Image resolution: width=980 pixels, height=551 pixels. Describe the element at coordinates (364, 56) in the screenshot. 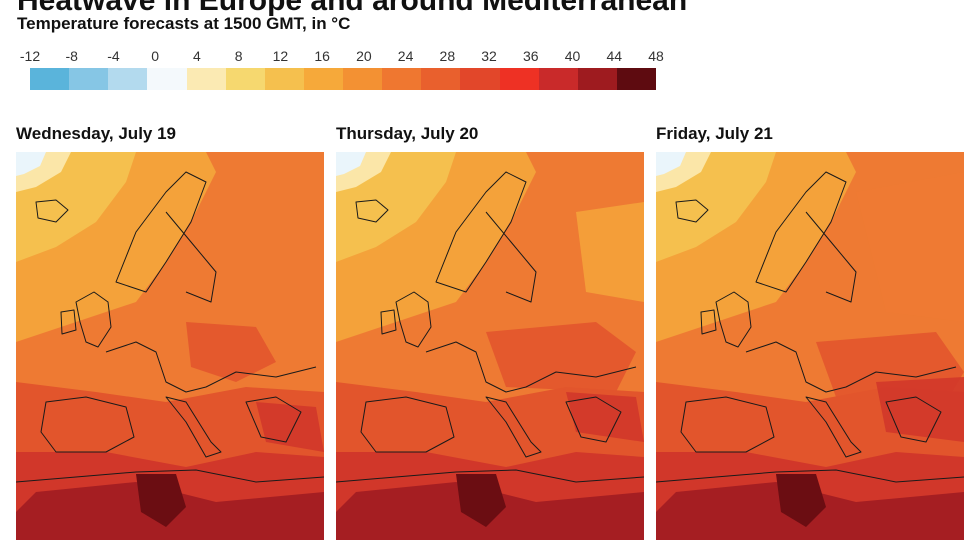

I see `legend-tick-label: 20` at that location.